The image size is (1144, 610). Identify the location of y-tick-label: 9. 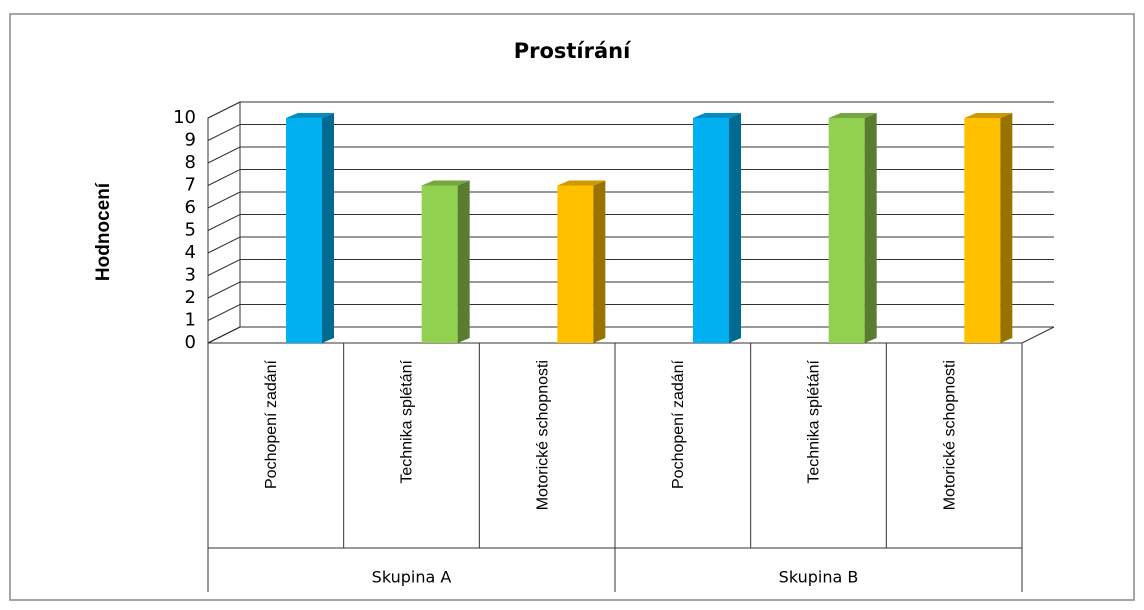
(190, 140).